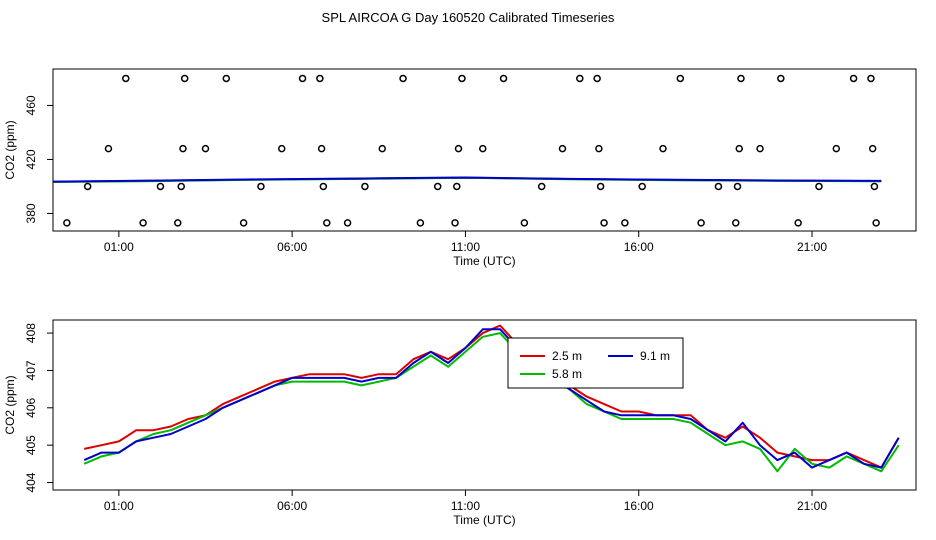  Describe the element at coordinates (31, 407) in the screenshot. I see `y-tick-label: 406` at that location.